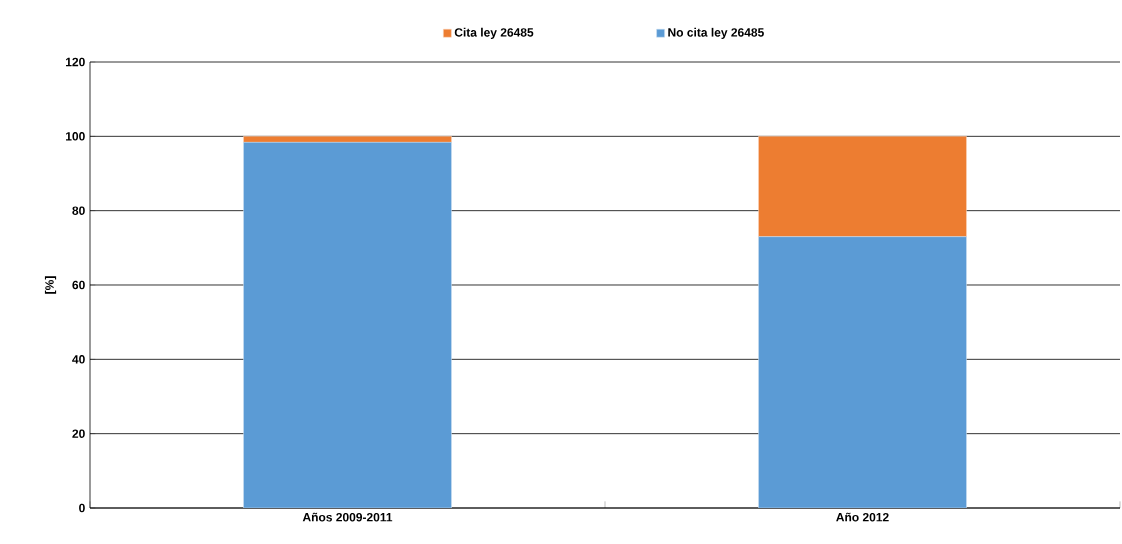 This screenshot has width=1122, height=544. Describe the element at coordinates (78, 285) in the screenshot. I see `y-tick-label: 60` at that location.